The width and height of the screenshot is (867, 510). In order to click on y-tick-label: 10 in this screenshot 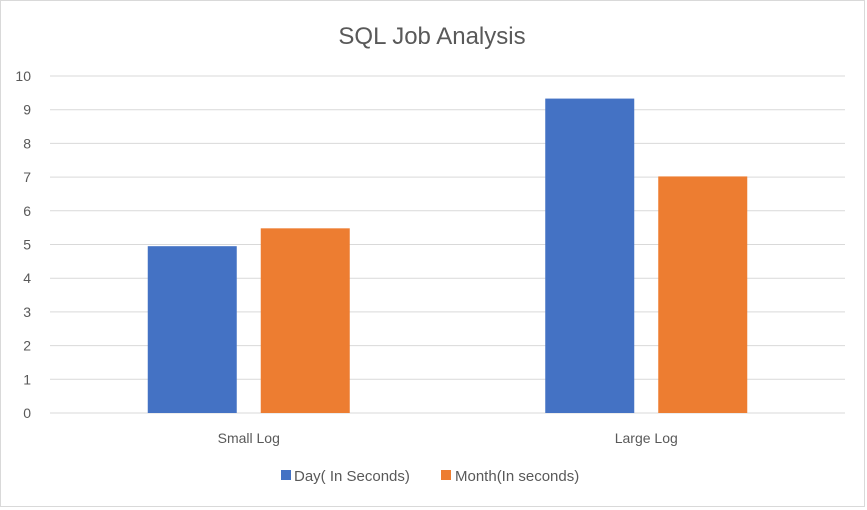, I will do `click(23, 76)`.